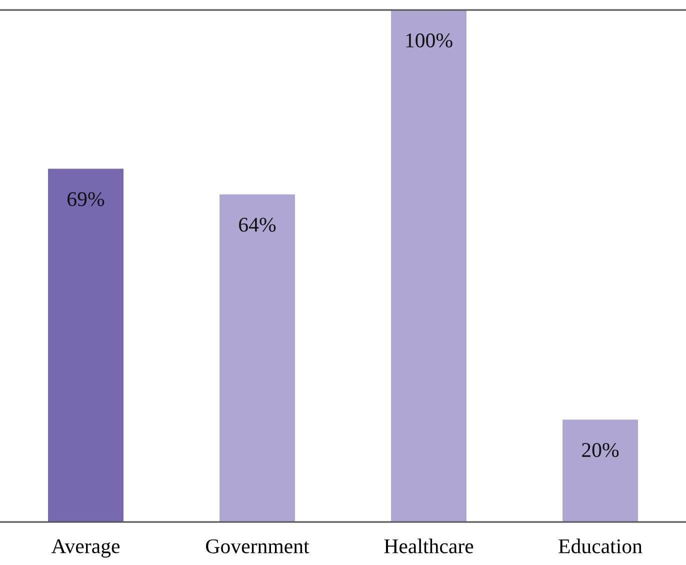  What do you see at coordinates (429, 546) in the screenshot?
I see `x-tick-label: Healthcare` at bounding box center [429, 546].